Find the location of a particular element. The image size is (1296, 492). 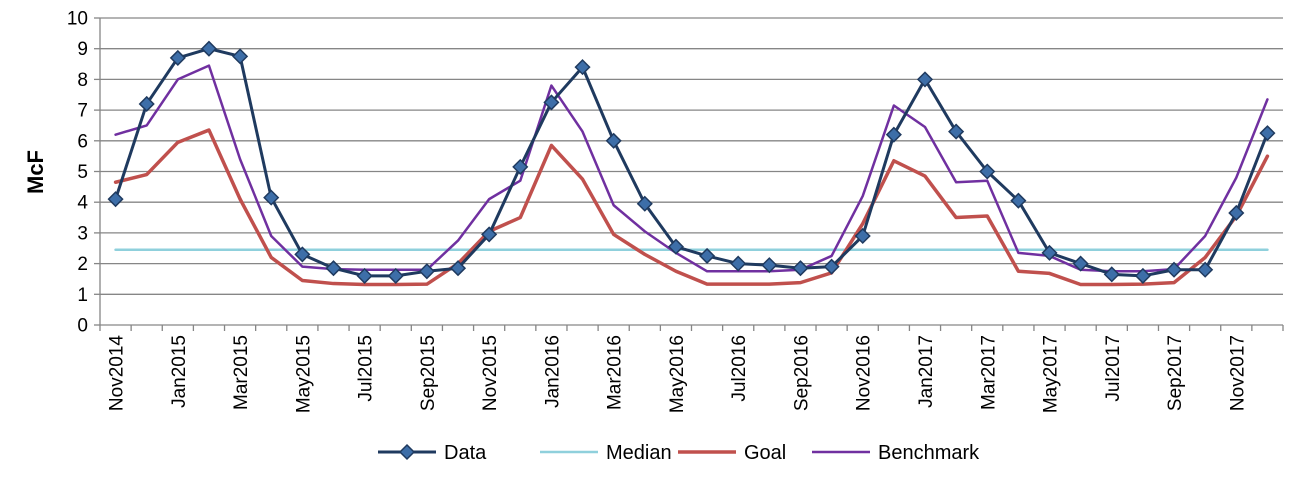

data-point-May2017 is located at coordinates (1049, 252).